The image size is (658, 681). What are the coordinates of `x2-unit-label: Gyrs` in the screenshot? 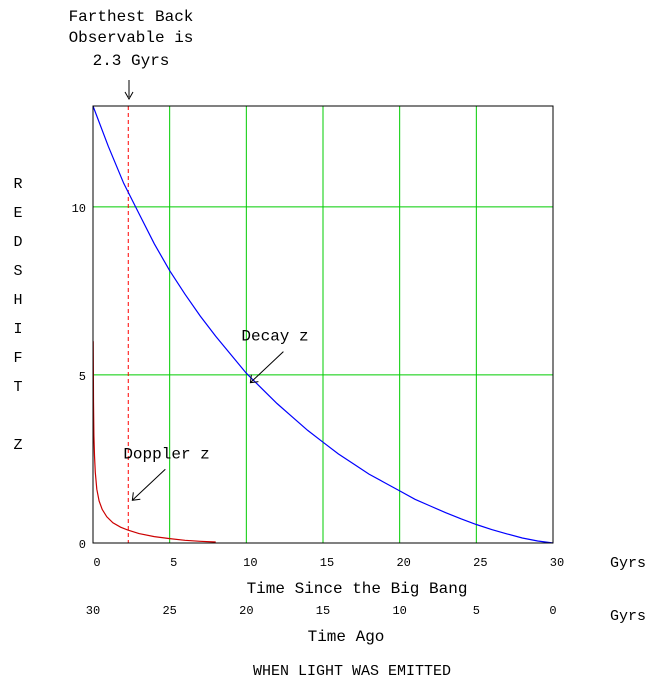 It's located at (628, 616).